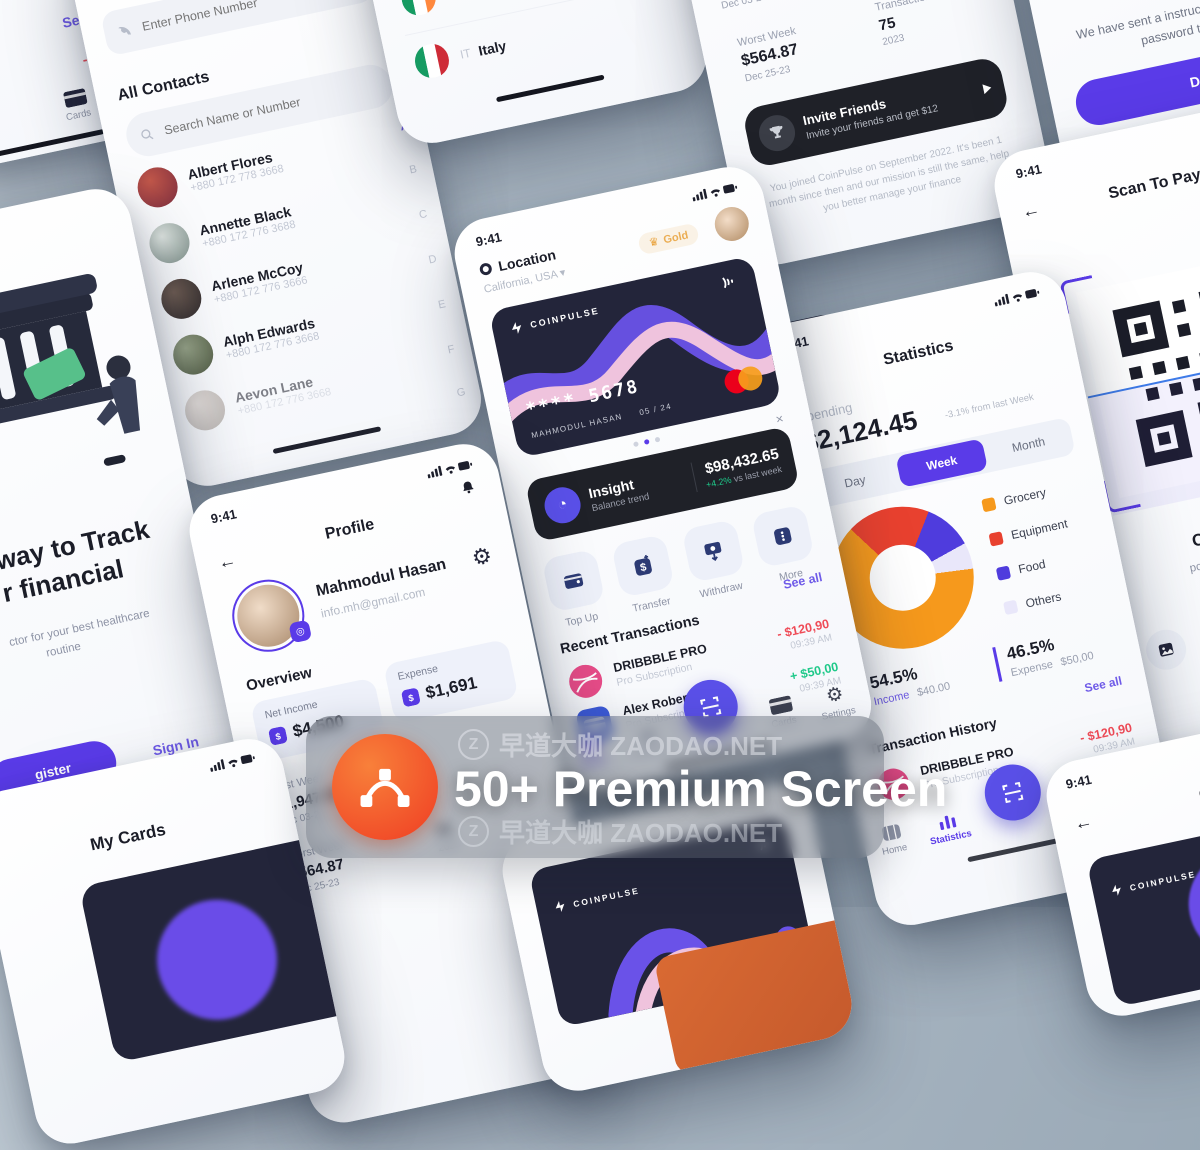  I want to click on stat-date: Dec 03-23, so click(744, 6).